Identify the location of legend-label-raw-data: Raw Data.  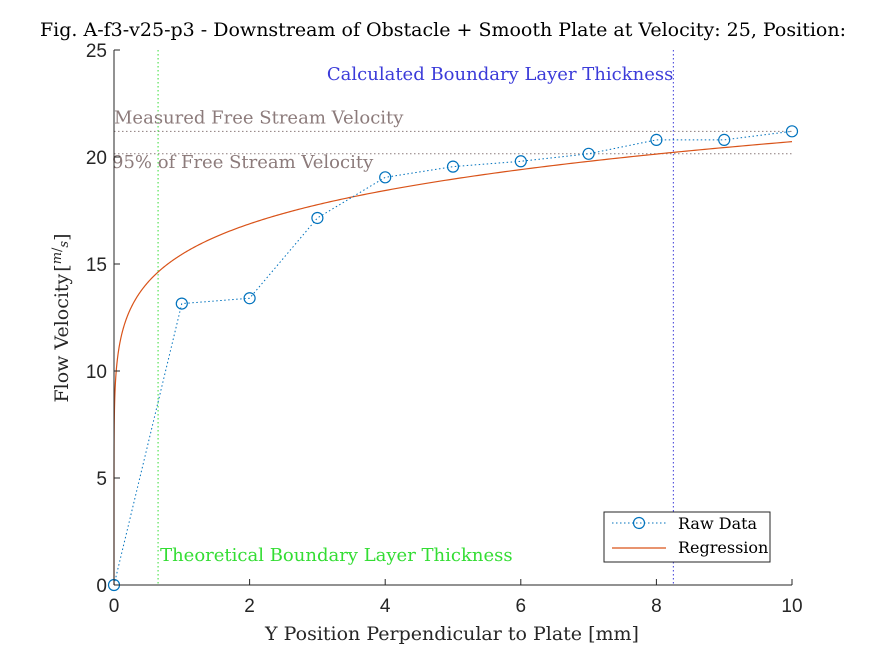
(718, 523).